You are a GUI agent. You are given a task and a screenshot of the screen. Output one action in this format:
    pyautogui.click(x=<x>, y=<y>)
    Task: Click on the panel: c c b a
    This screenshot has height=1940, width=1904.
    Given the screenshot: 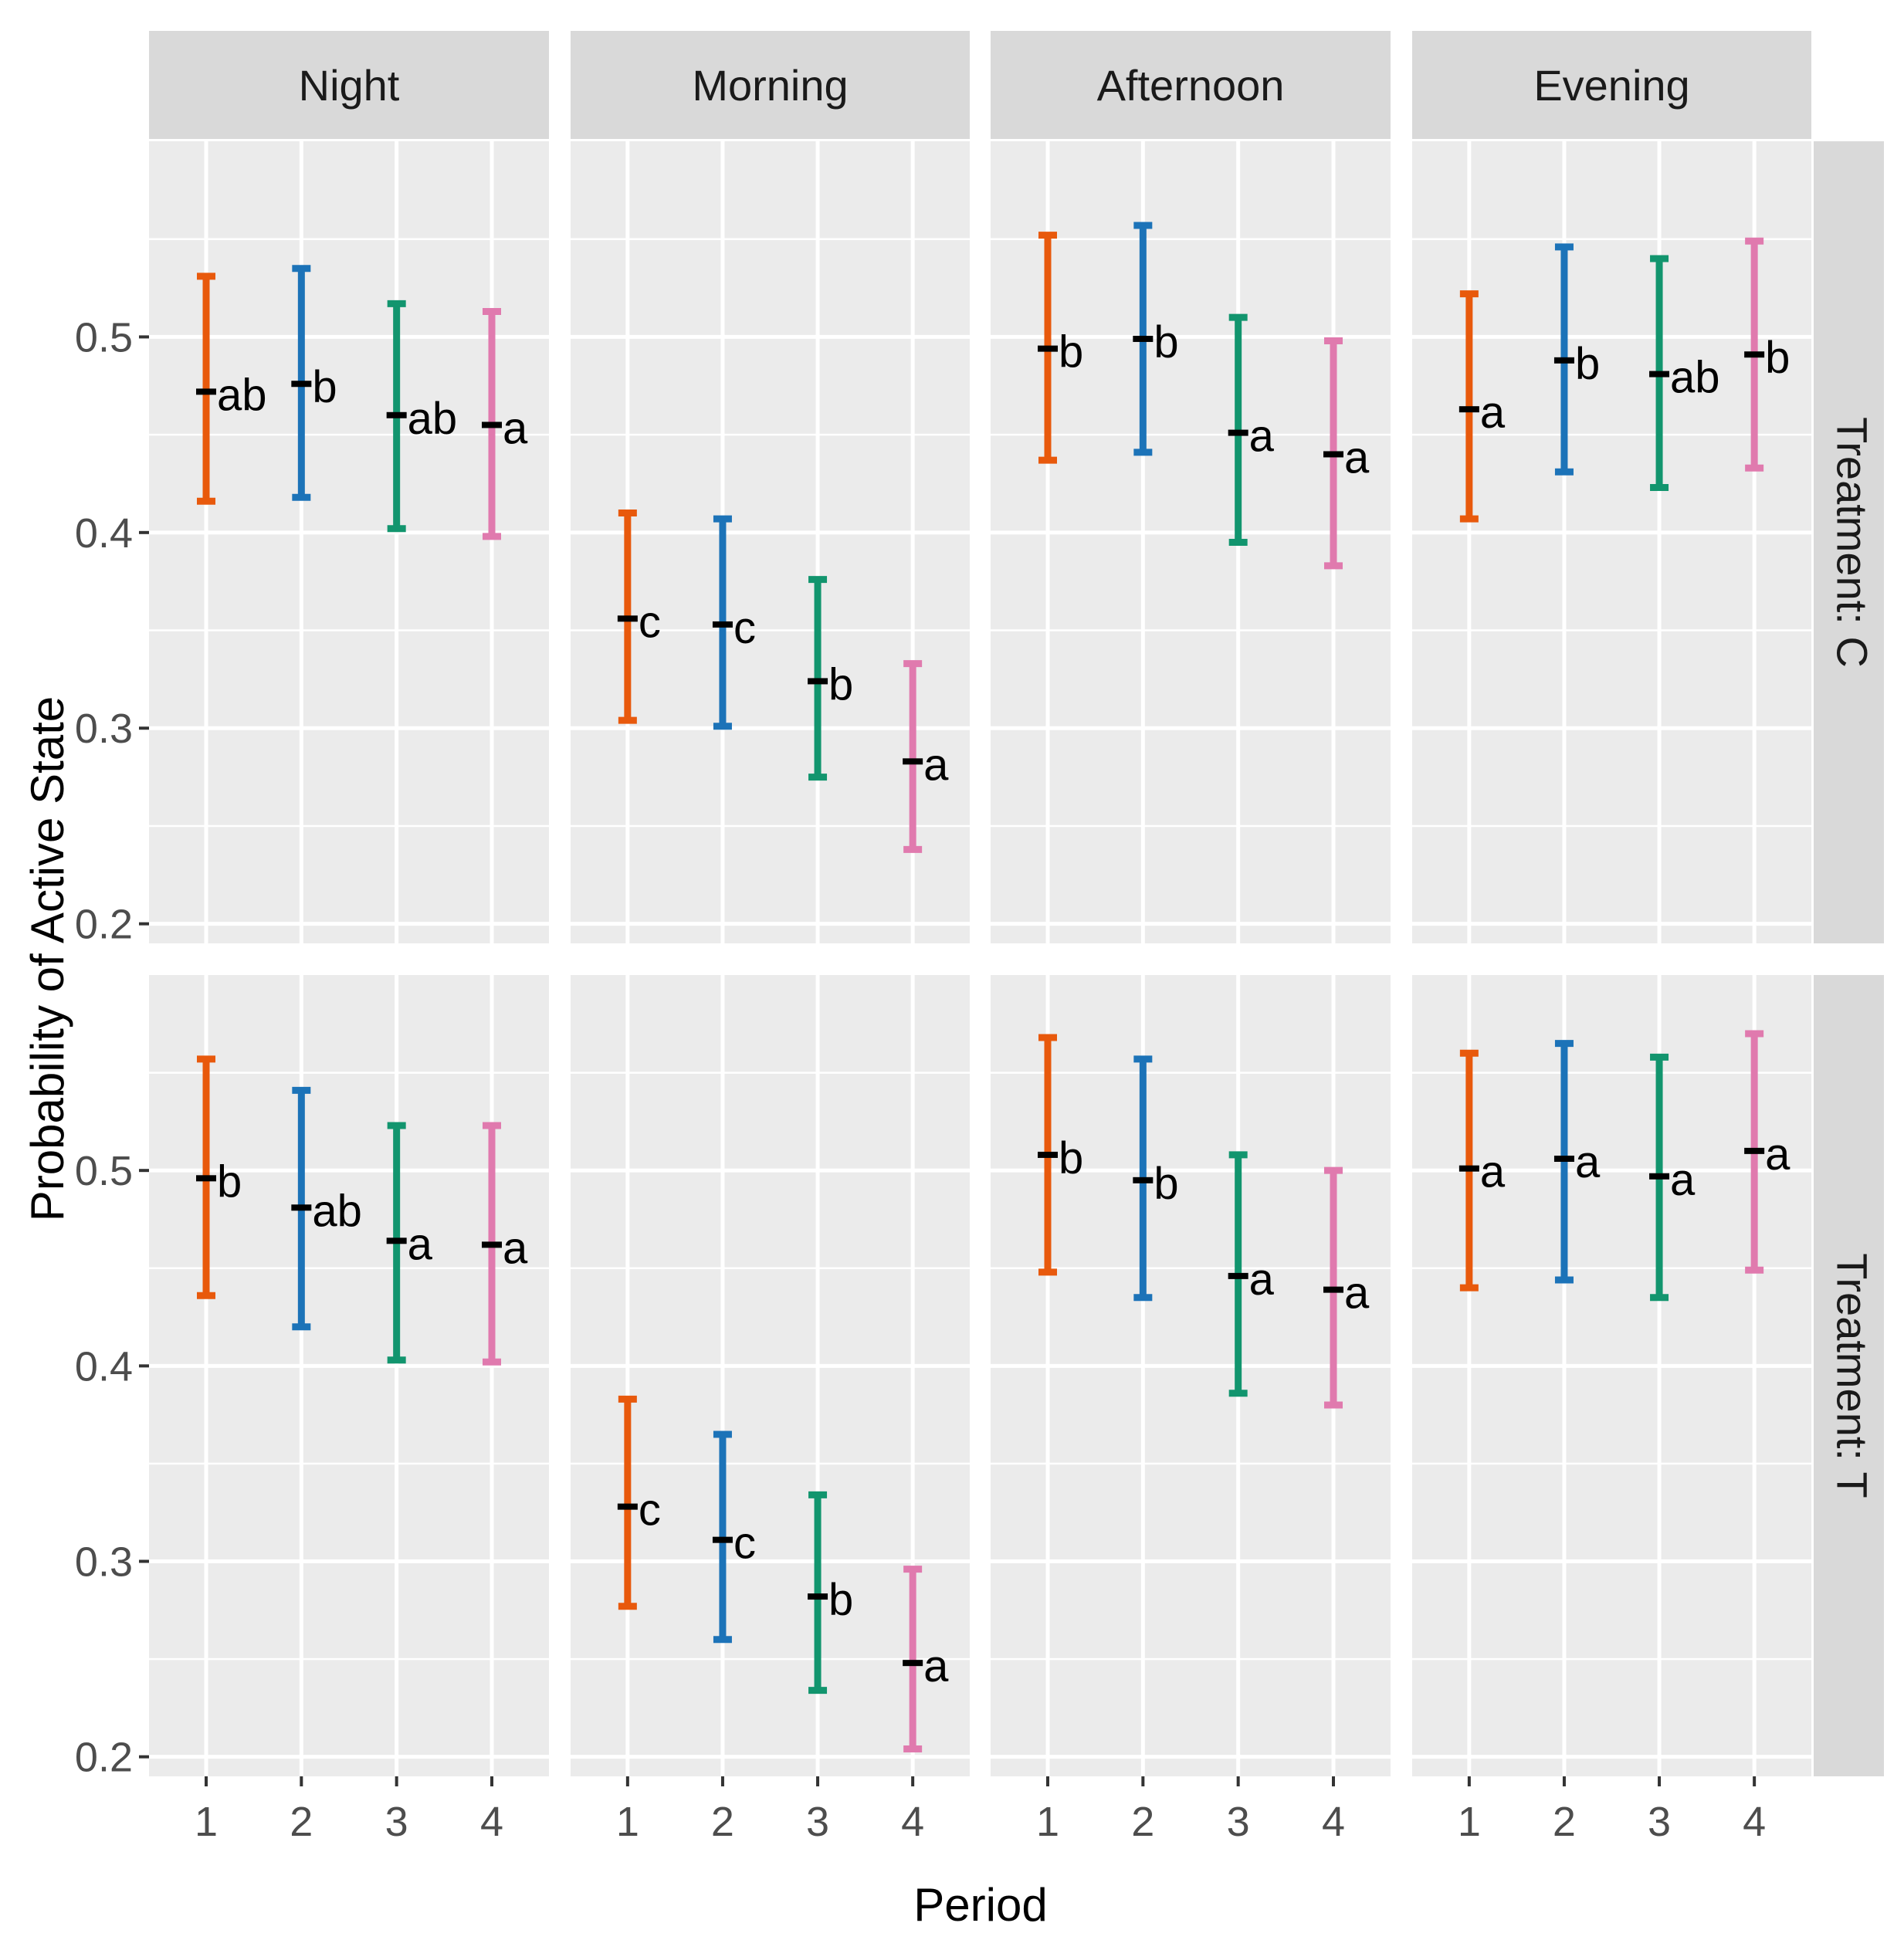 What is the action you would take?
    pyautogui.click(x=770, y=542)
    